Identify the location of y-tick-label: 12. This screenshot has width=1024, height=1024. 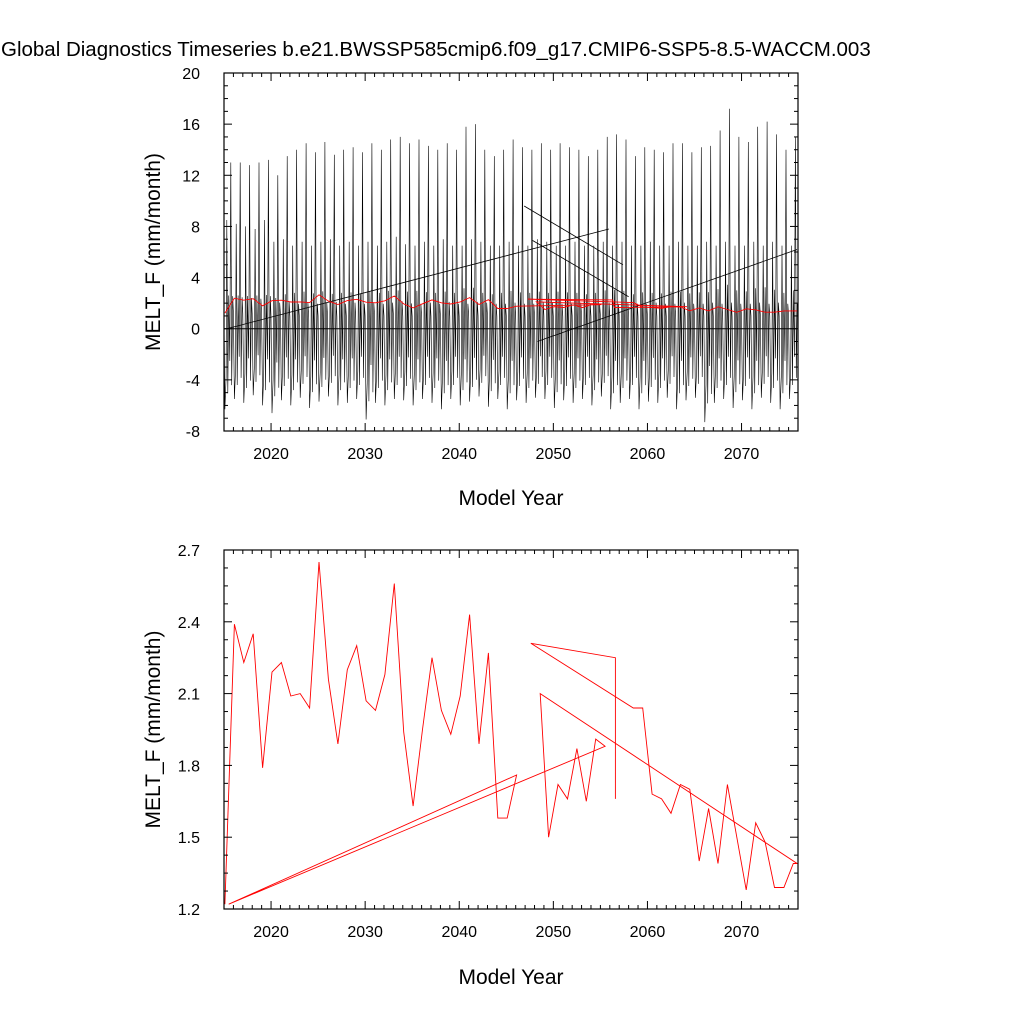
(191, 176).